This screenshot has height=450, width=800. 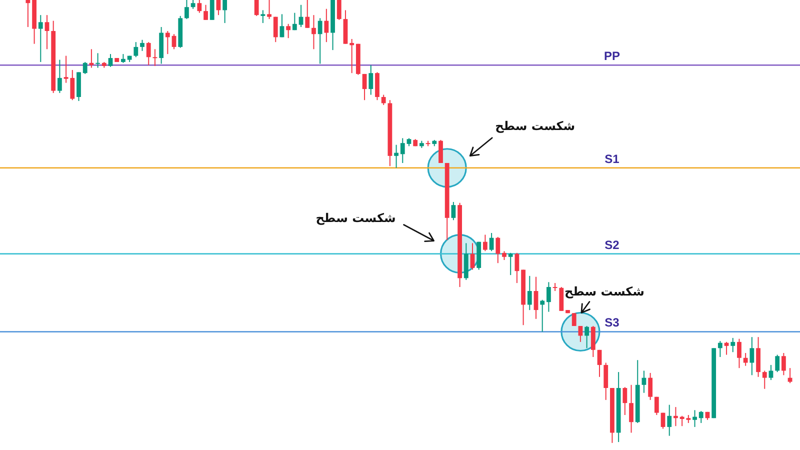 What do you see at coordinates (612, 245) in the screenshot?
I see `ref-line-label: S2` at bounding box center [612, 245].